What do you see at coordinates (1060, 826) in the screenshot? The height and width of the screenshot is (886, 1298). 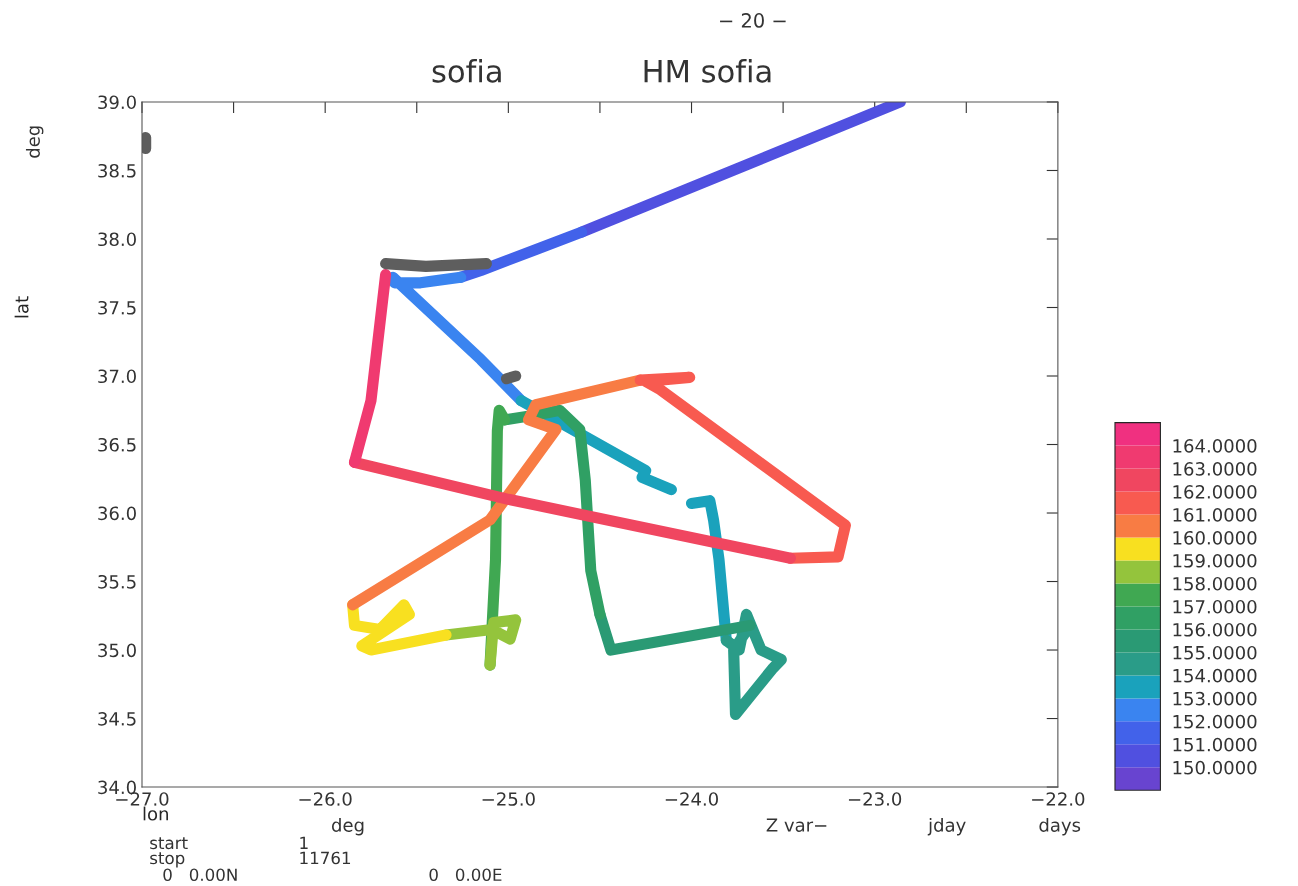 I see `text: days` at bounding box center [1060, 826].